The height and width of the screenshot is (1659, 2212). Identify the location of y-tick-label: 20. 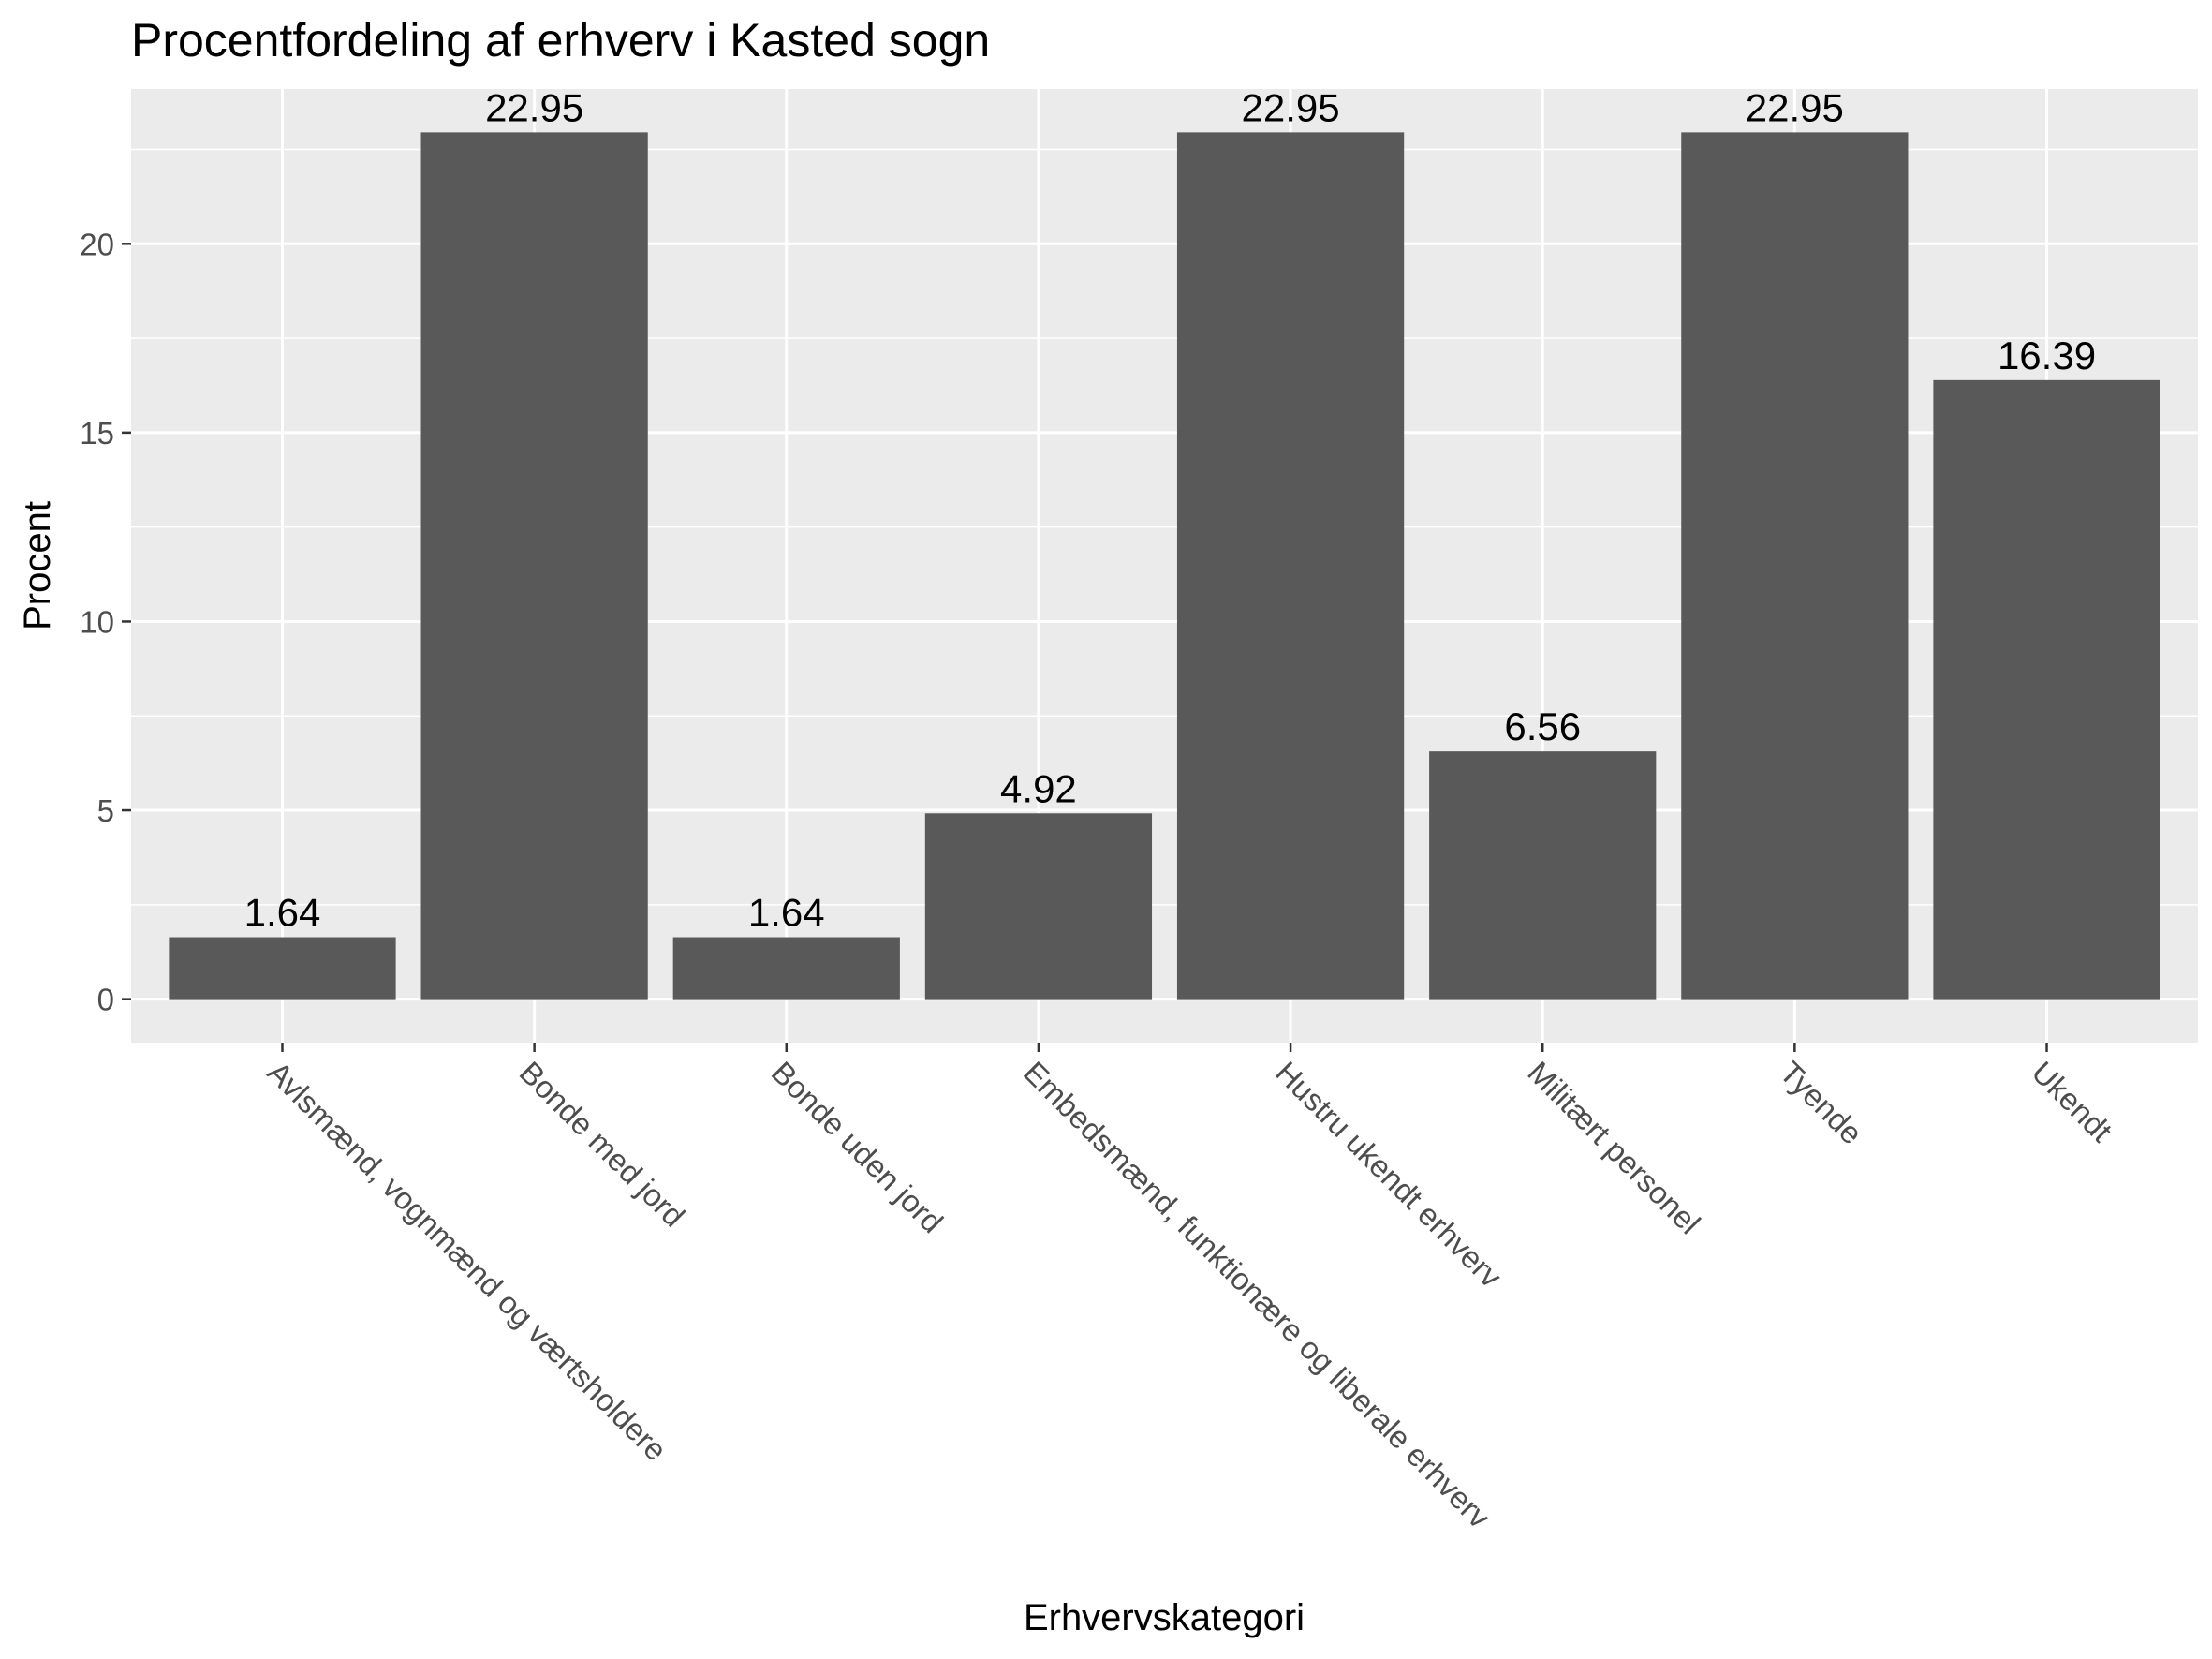
(97, 244).